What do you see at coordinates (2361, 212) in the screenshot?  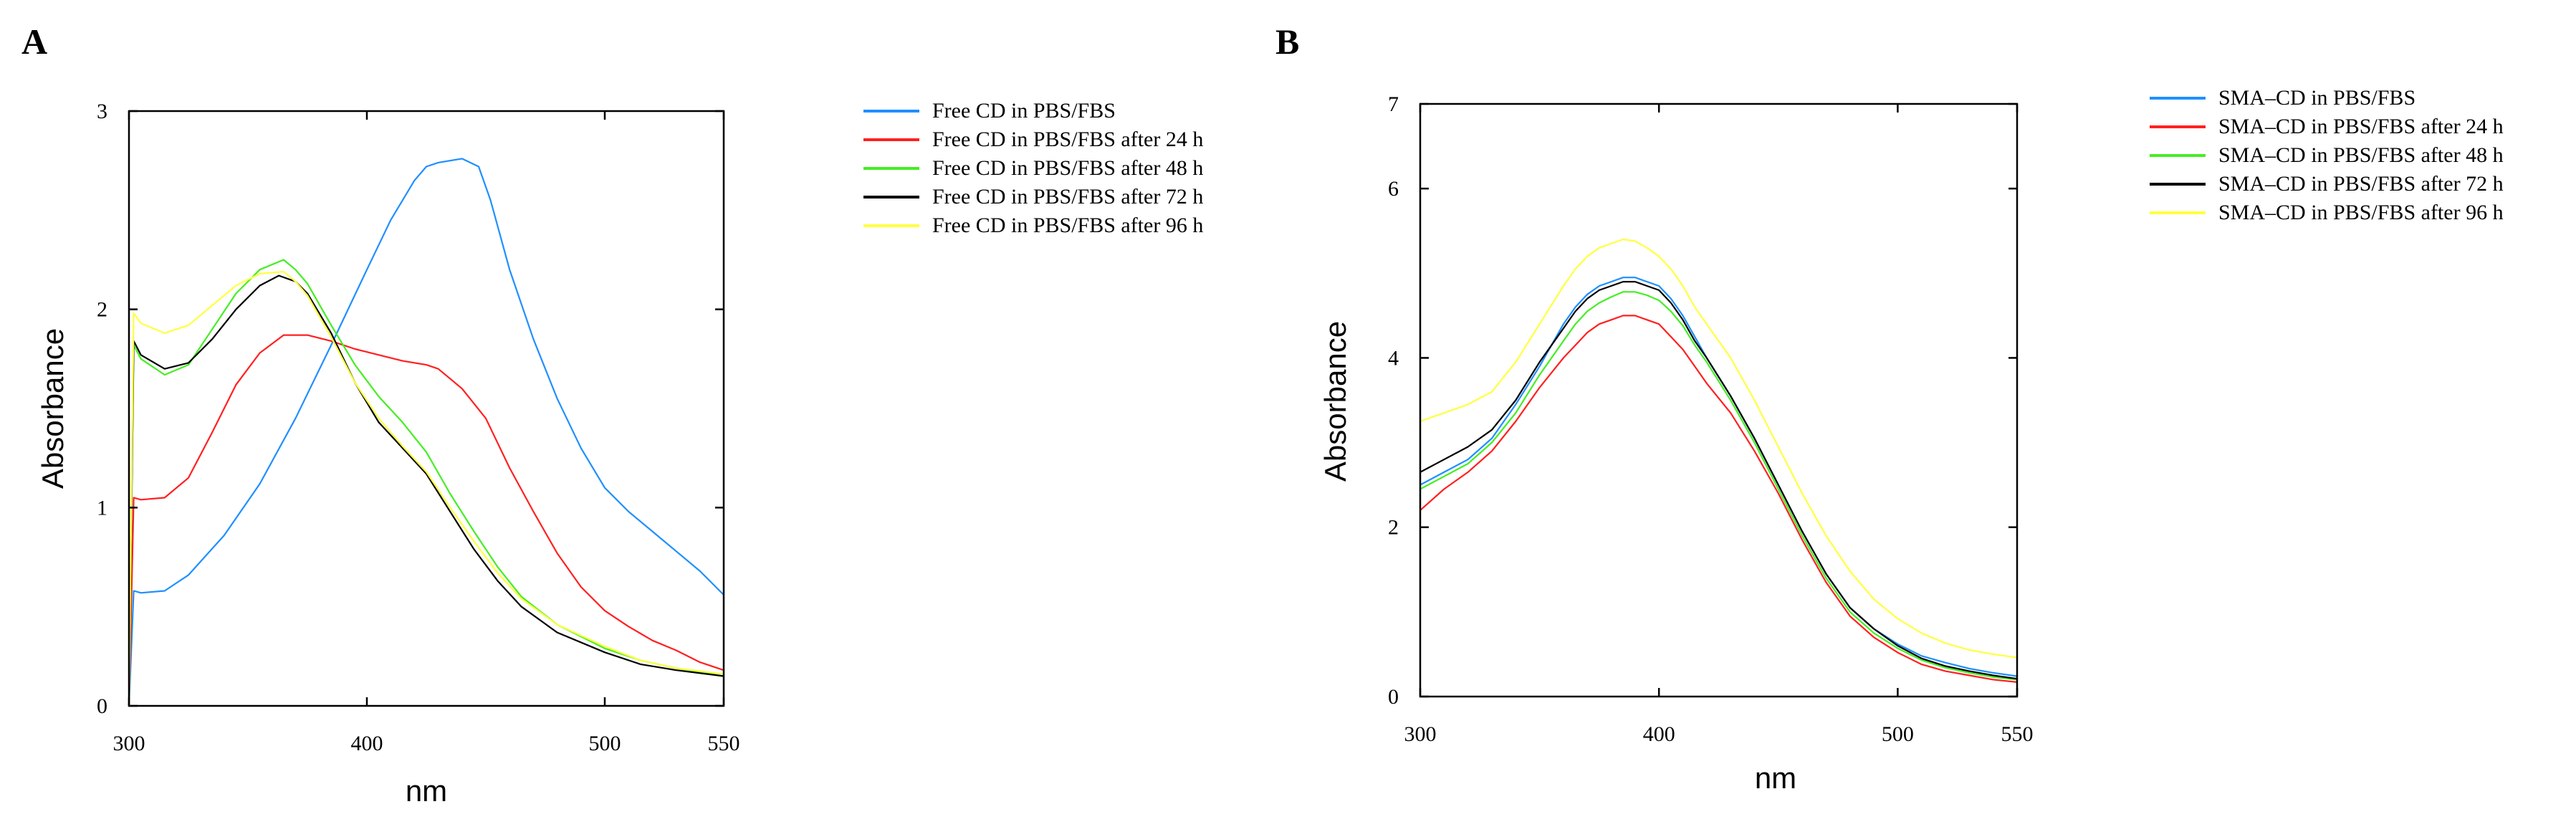 I see `legend-label: SMA–CD in PBS/FBS after 96 h` at bounding box center [2361, 212].